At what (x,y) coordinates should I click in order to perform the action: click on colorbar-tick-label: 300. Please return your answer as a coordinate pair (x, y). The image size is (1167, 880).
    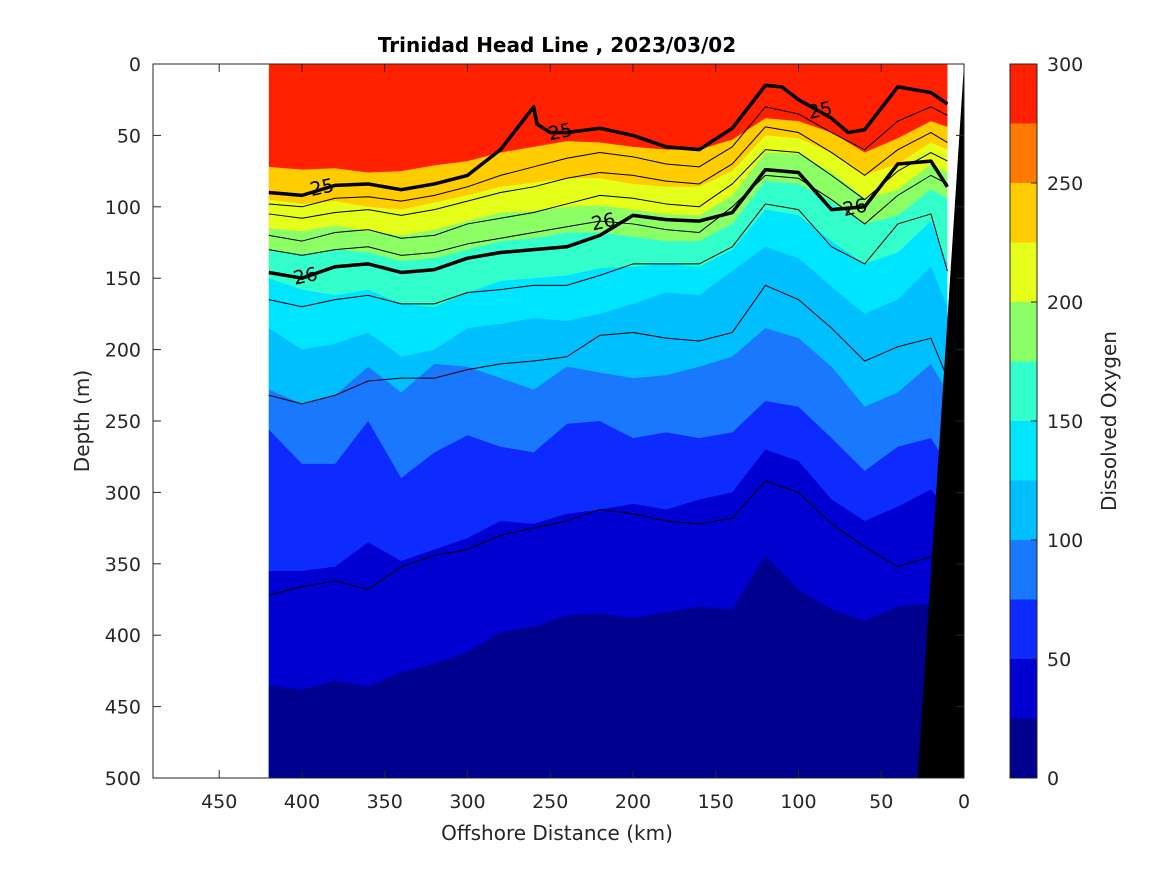
    Looking at the image, I should click on (1065, 65).